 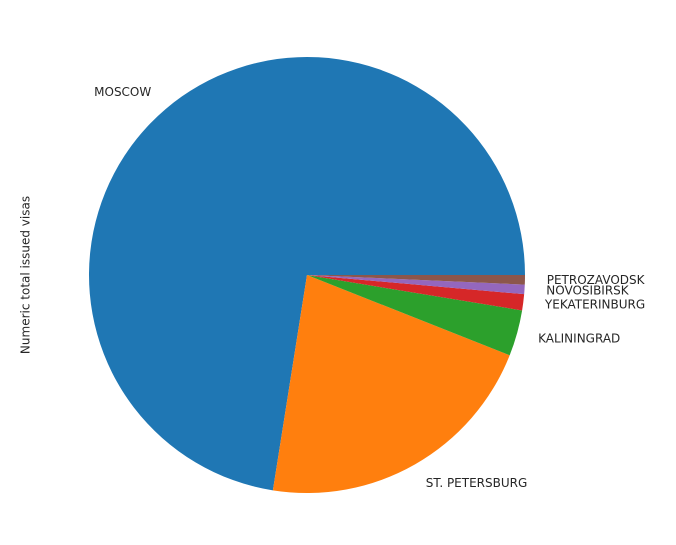 What do you see at coordinates (415, 315) in the screenshot?
I see `pie-slice-kaliningrad` at bounding box center [415, 315].